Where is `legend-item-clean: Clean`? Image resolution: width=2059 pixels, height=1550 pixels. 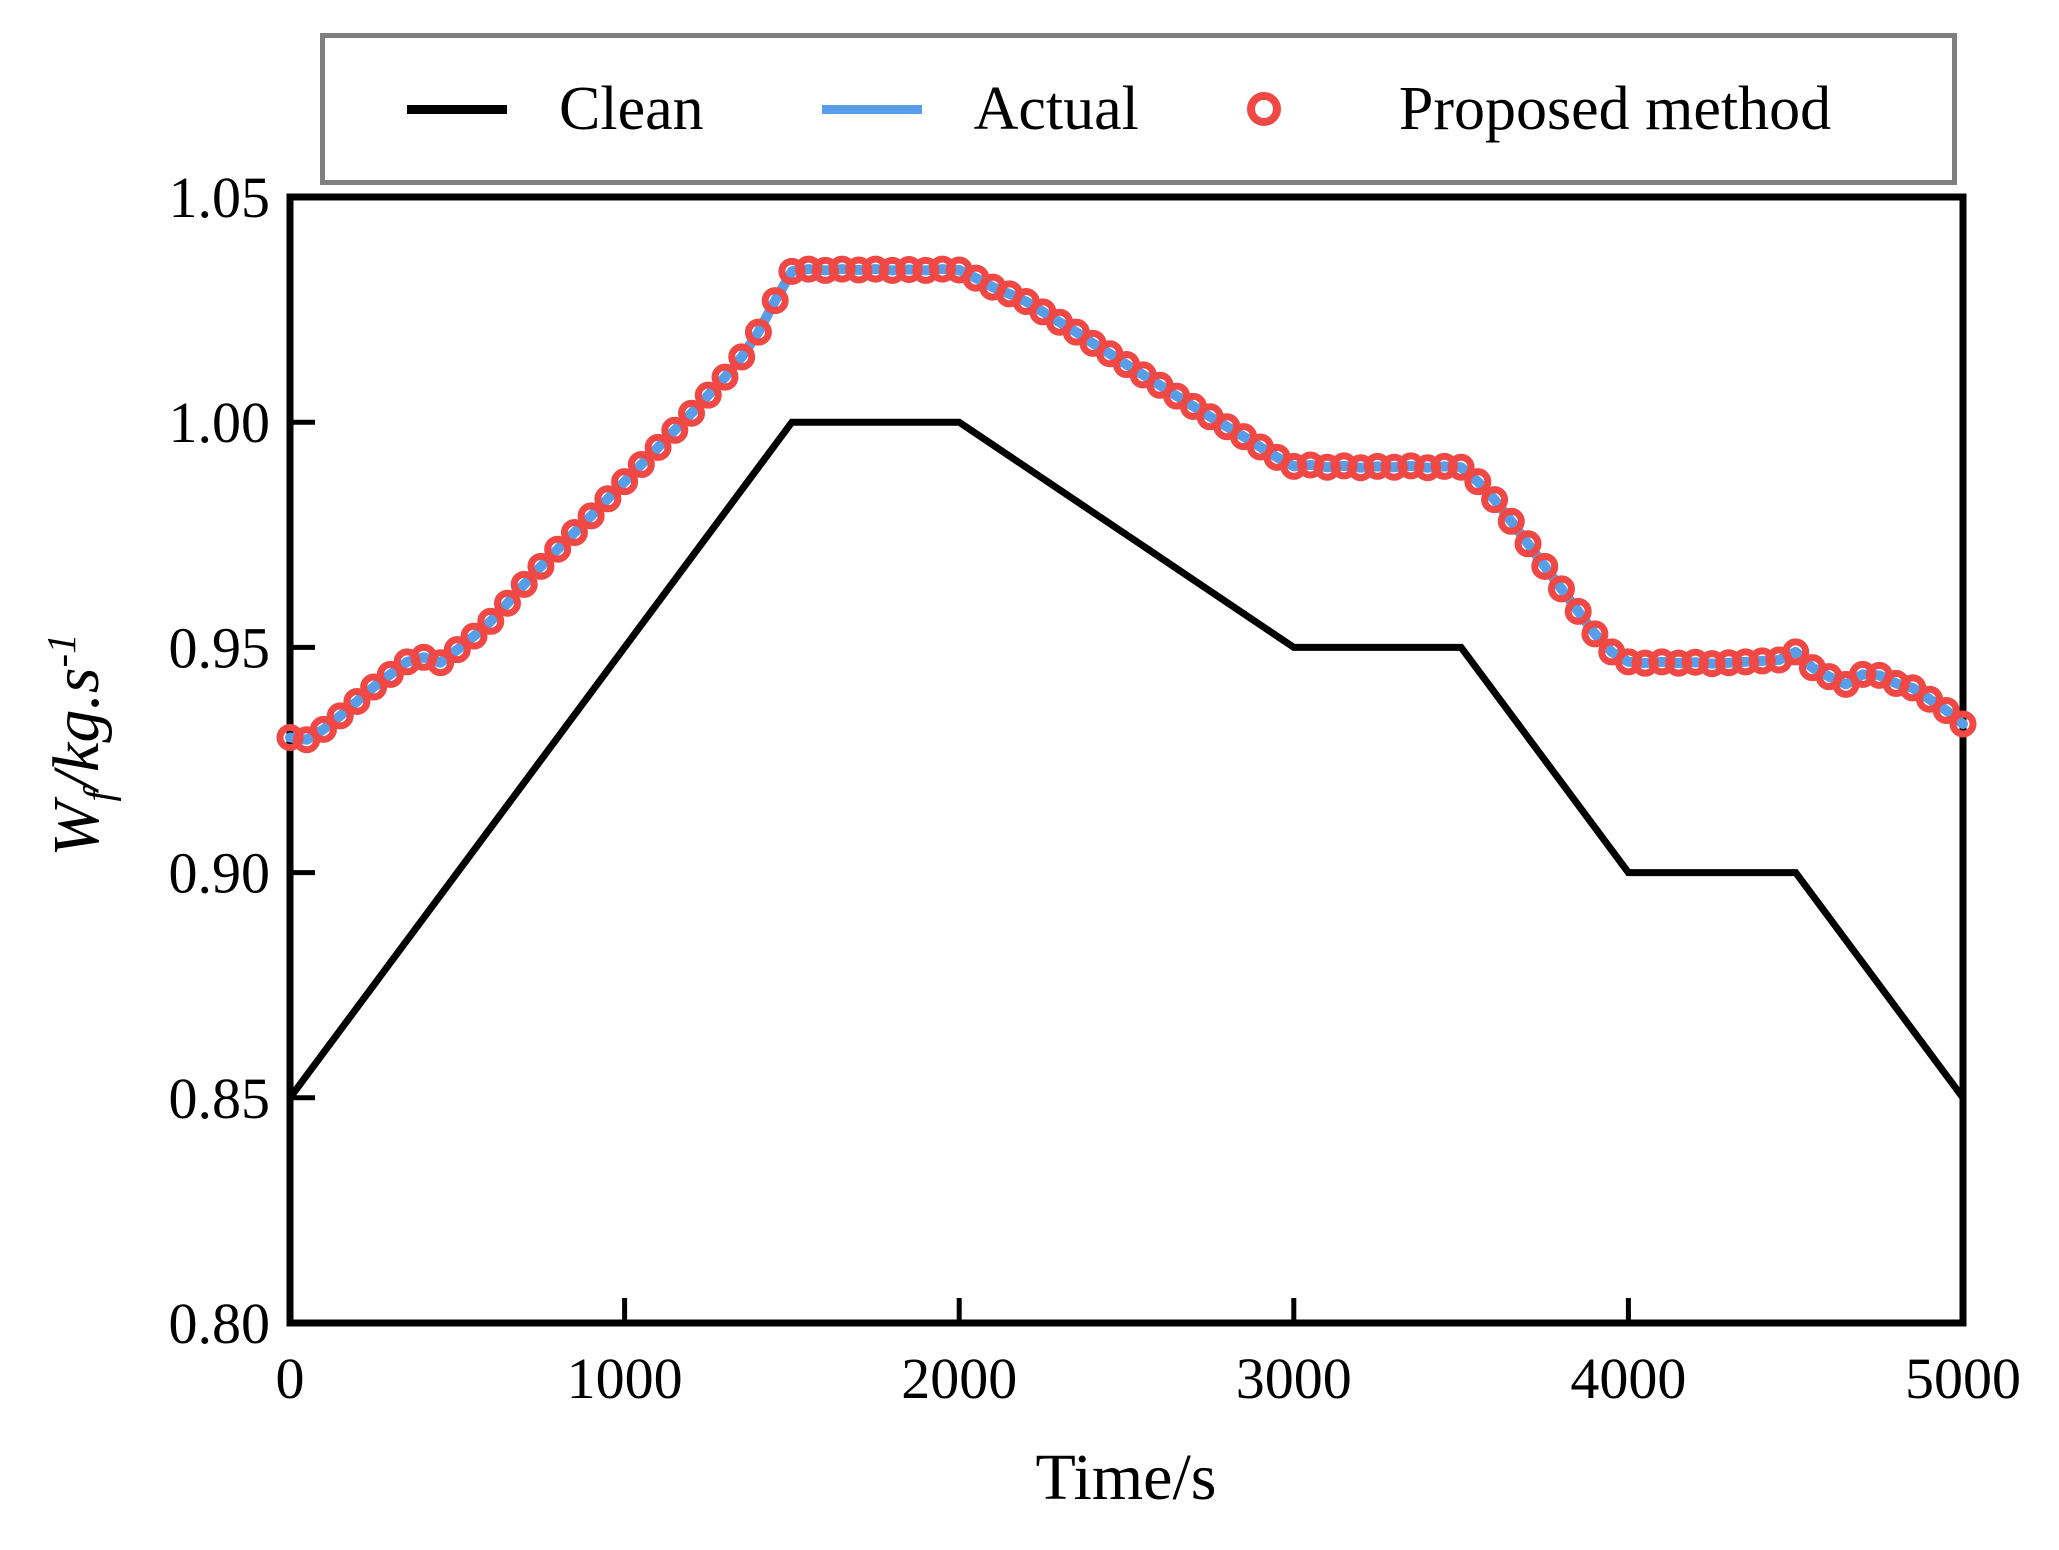 legend-item-clean: Clean is located at coordinates (555, 109).